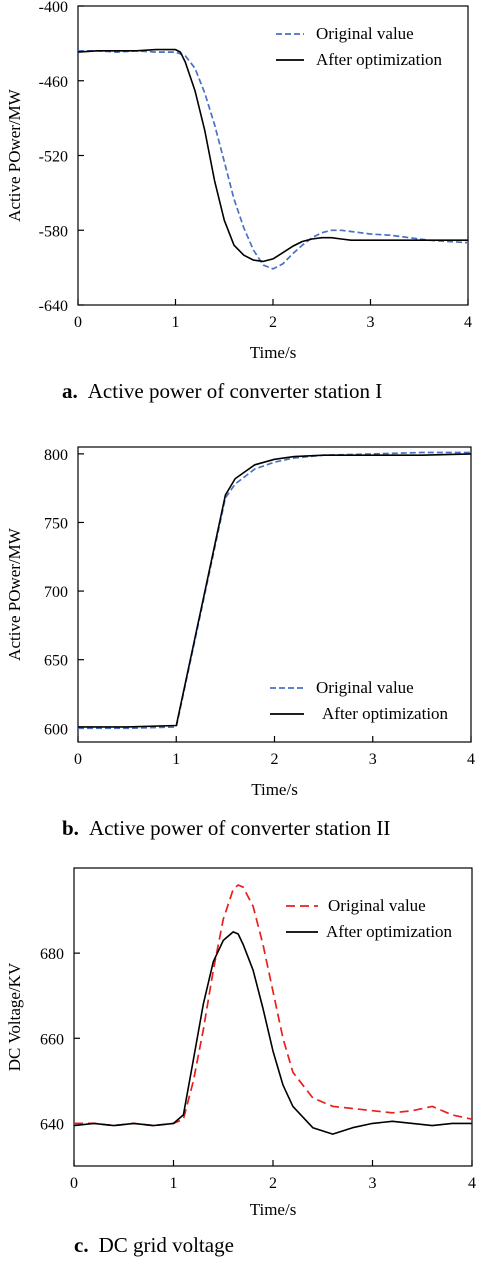 The image size is (477, 1266). Describe the element at coordinates (56, 523) in the screenshot. I see `y-tick-label: 750` at that location.